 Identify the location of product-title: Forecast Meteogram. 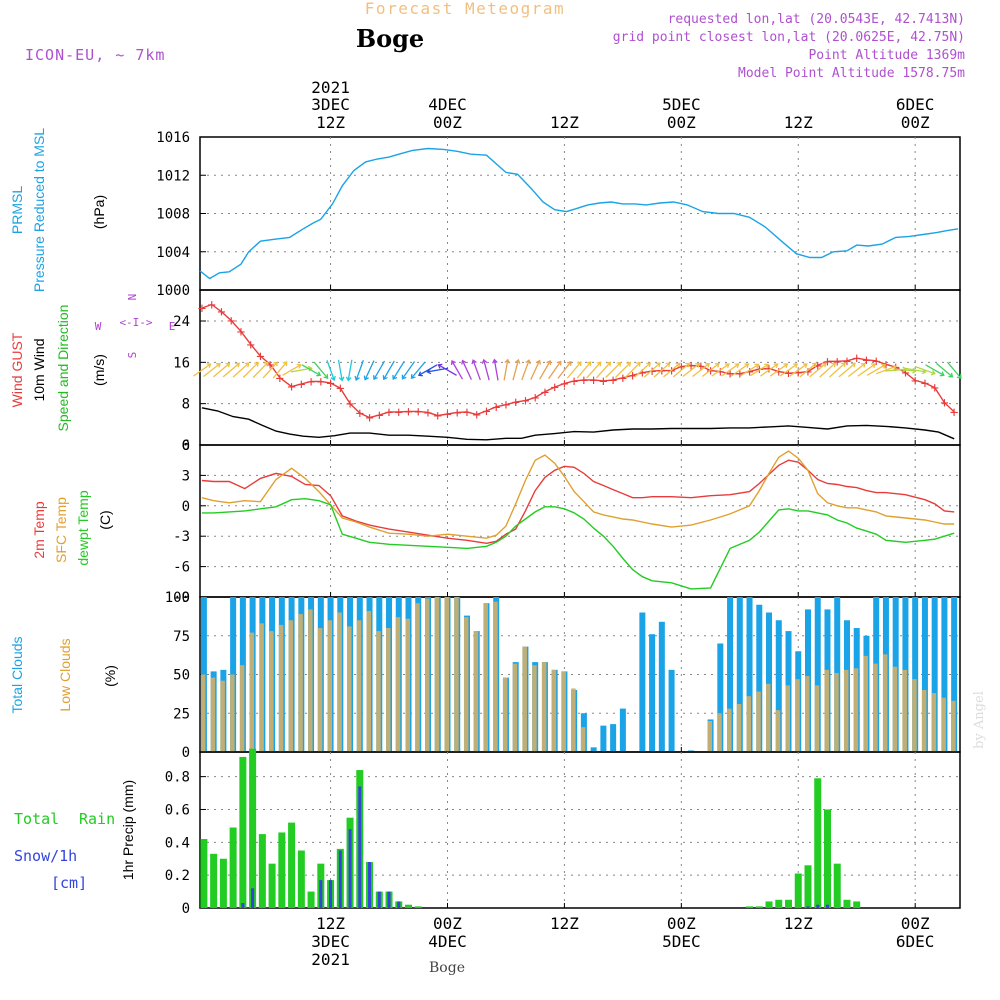
(465, 9).